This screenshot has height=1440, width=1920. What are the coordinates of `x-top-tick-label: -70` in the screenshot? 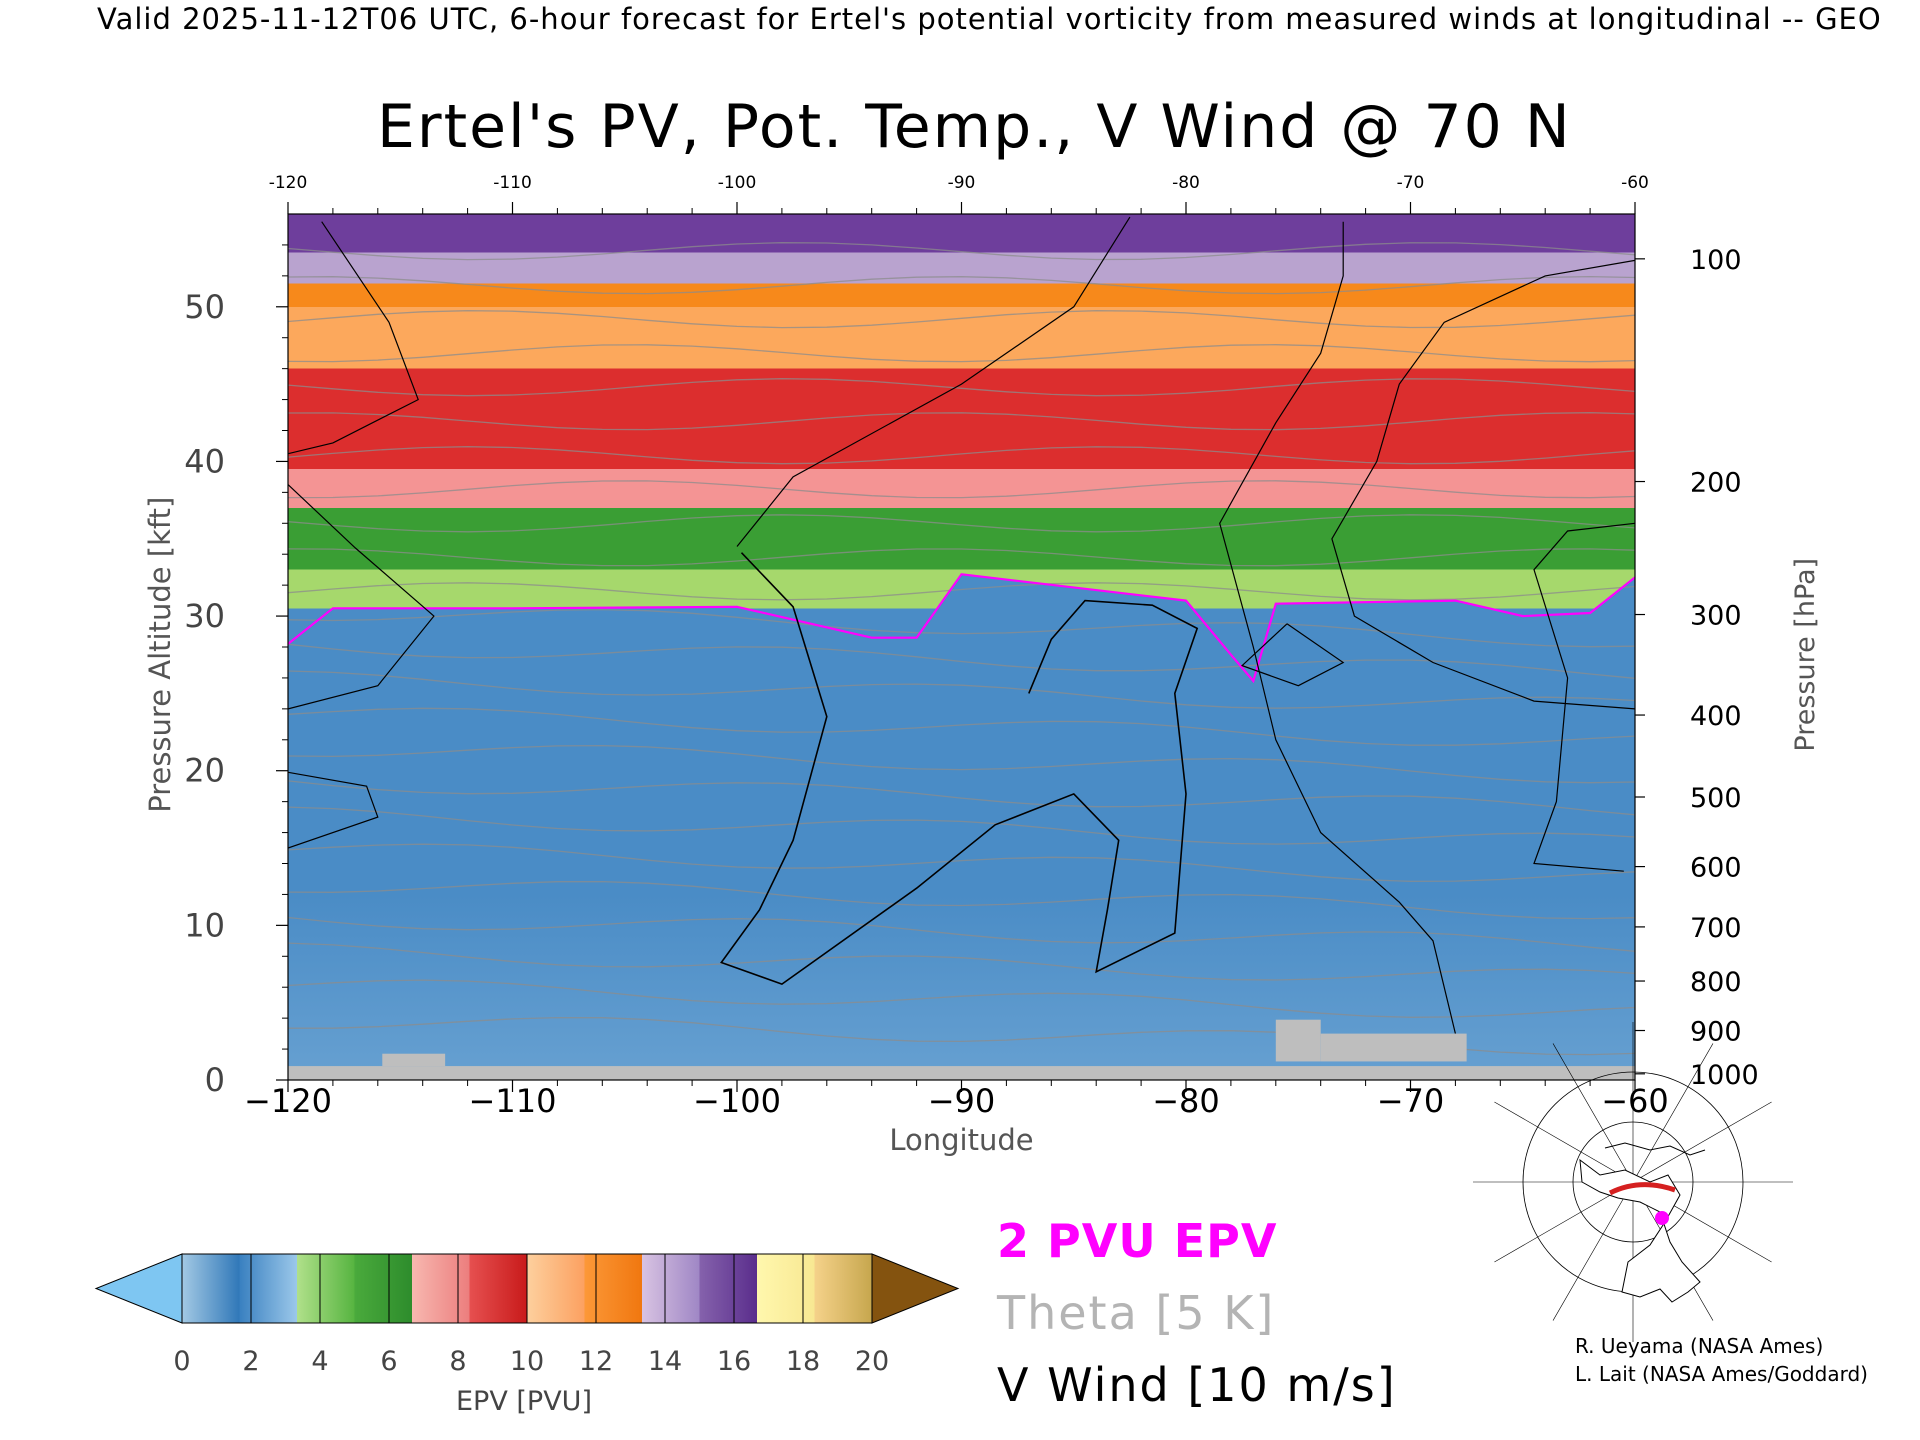 It's located at (1411, 183).